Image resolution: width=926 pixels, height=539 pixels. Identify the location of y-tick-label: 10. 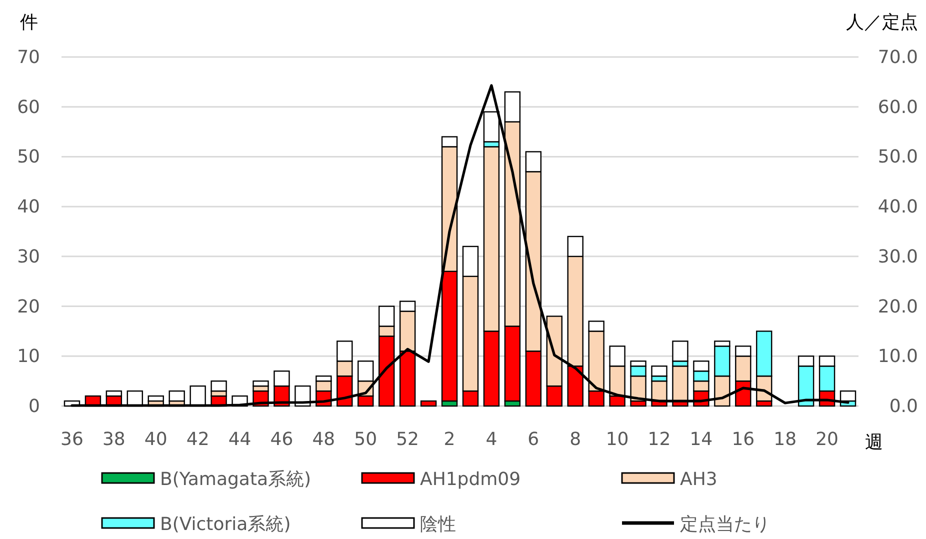
(28, 357).